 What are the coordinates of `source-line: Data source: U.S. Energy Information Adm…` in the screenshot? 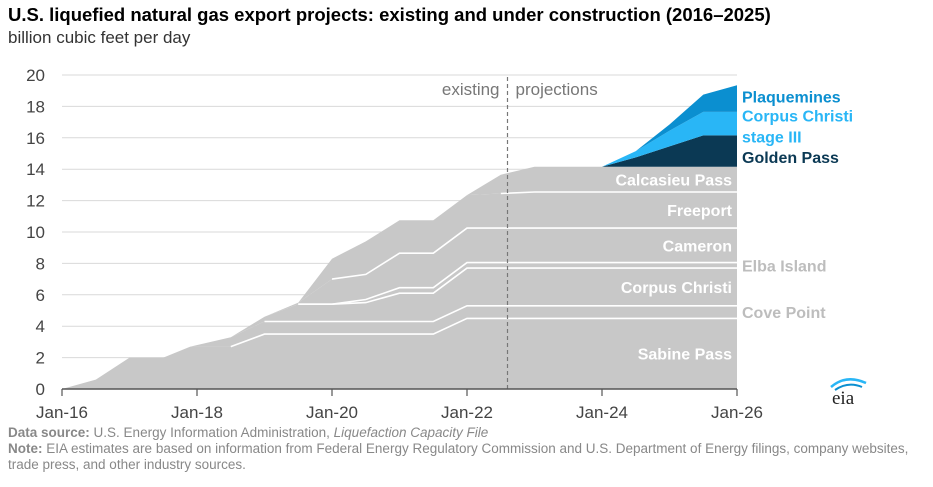 It's located at (465, 433).